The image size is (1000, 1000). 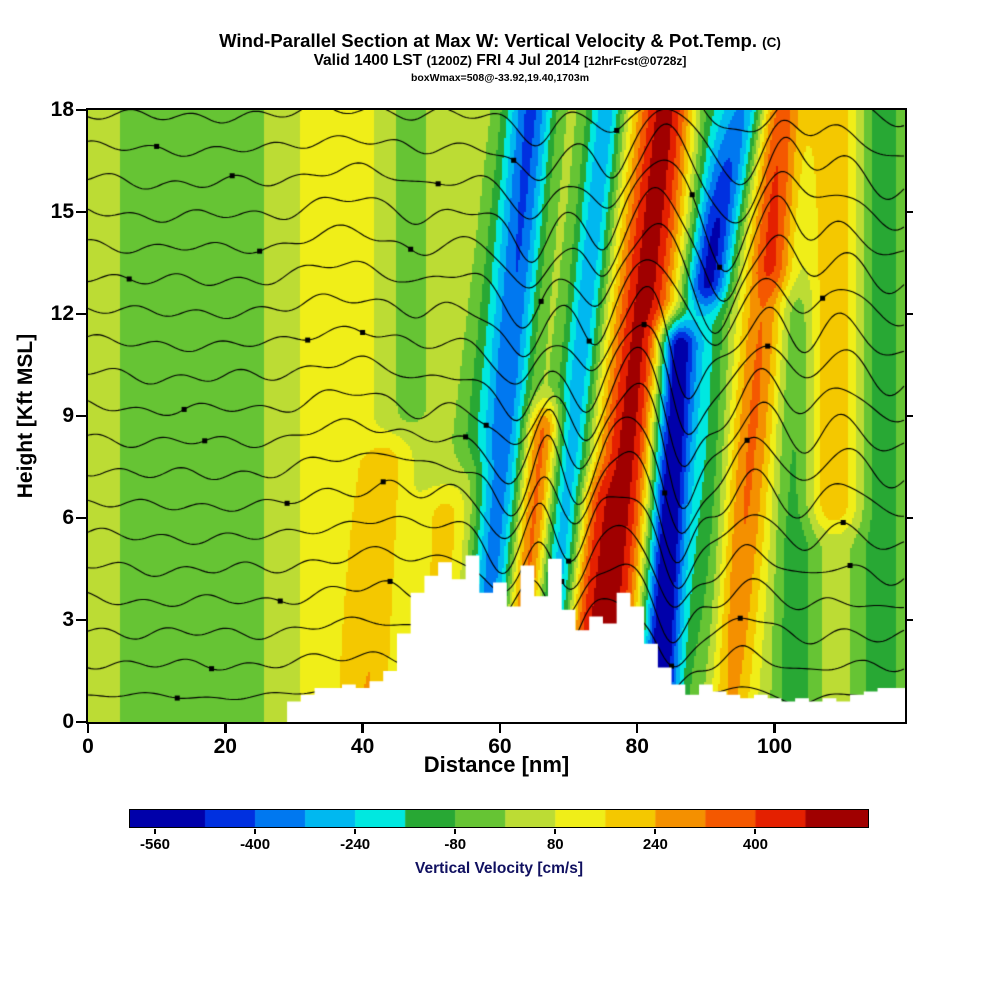 I want to click on colorbar-tick-label: 400, so click(x=755, y=844).